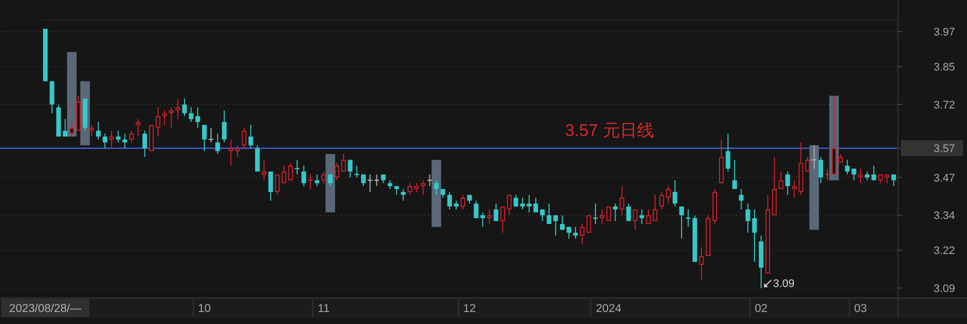 This screenshot has width=967, height=324. What do you see at coordinates (609, 309) in the screenshot?
I see `x-tick-label: 2024` at bounding box center [609, 309].